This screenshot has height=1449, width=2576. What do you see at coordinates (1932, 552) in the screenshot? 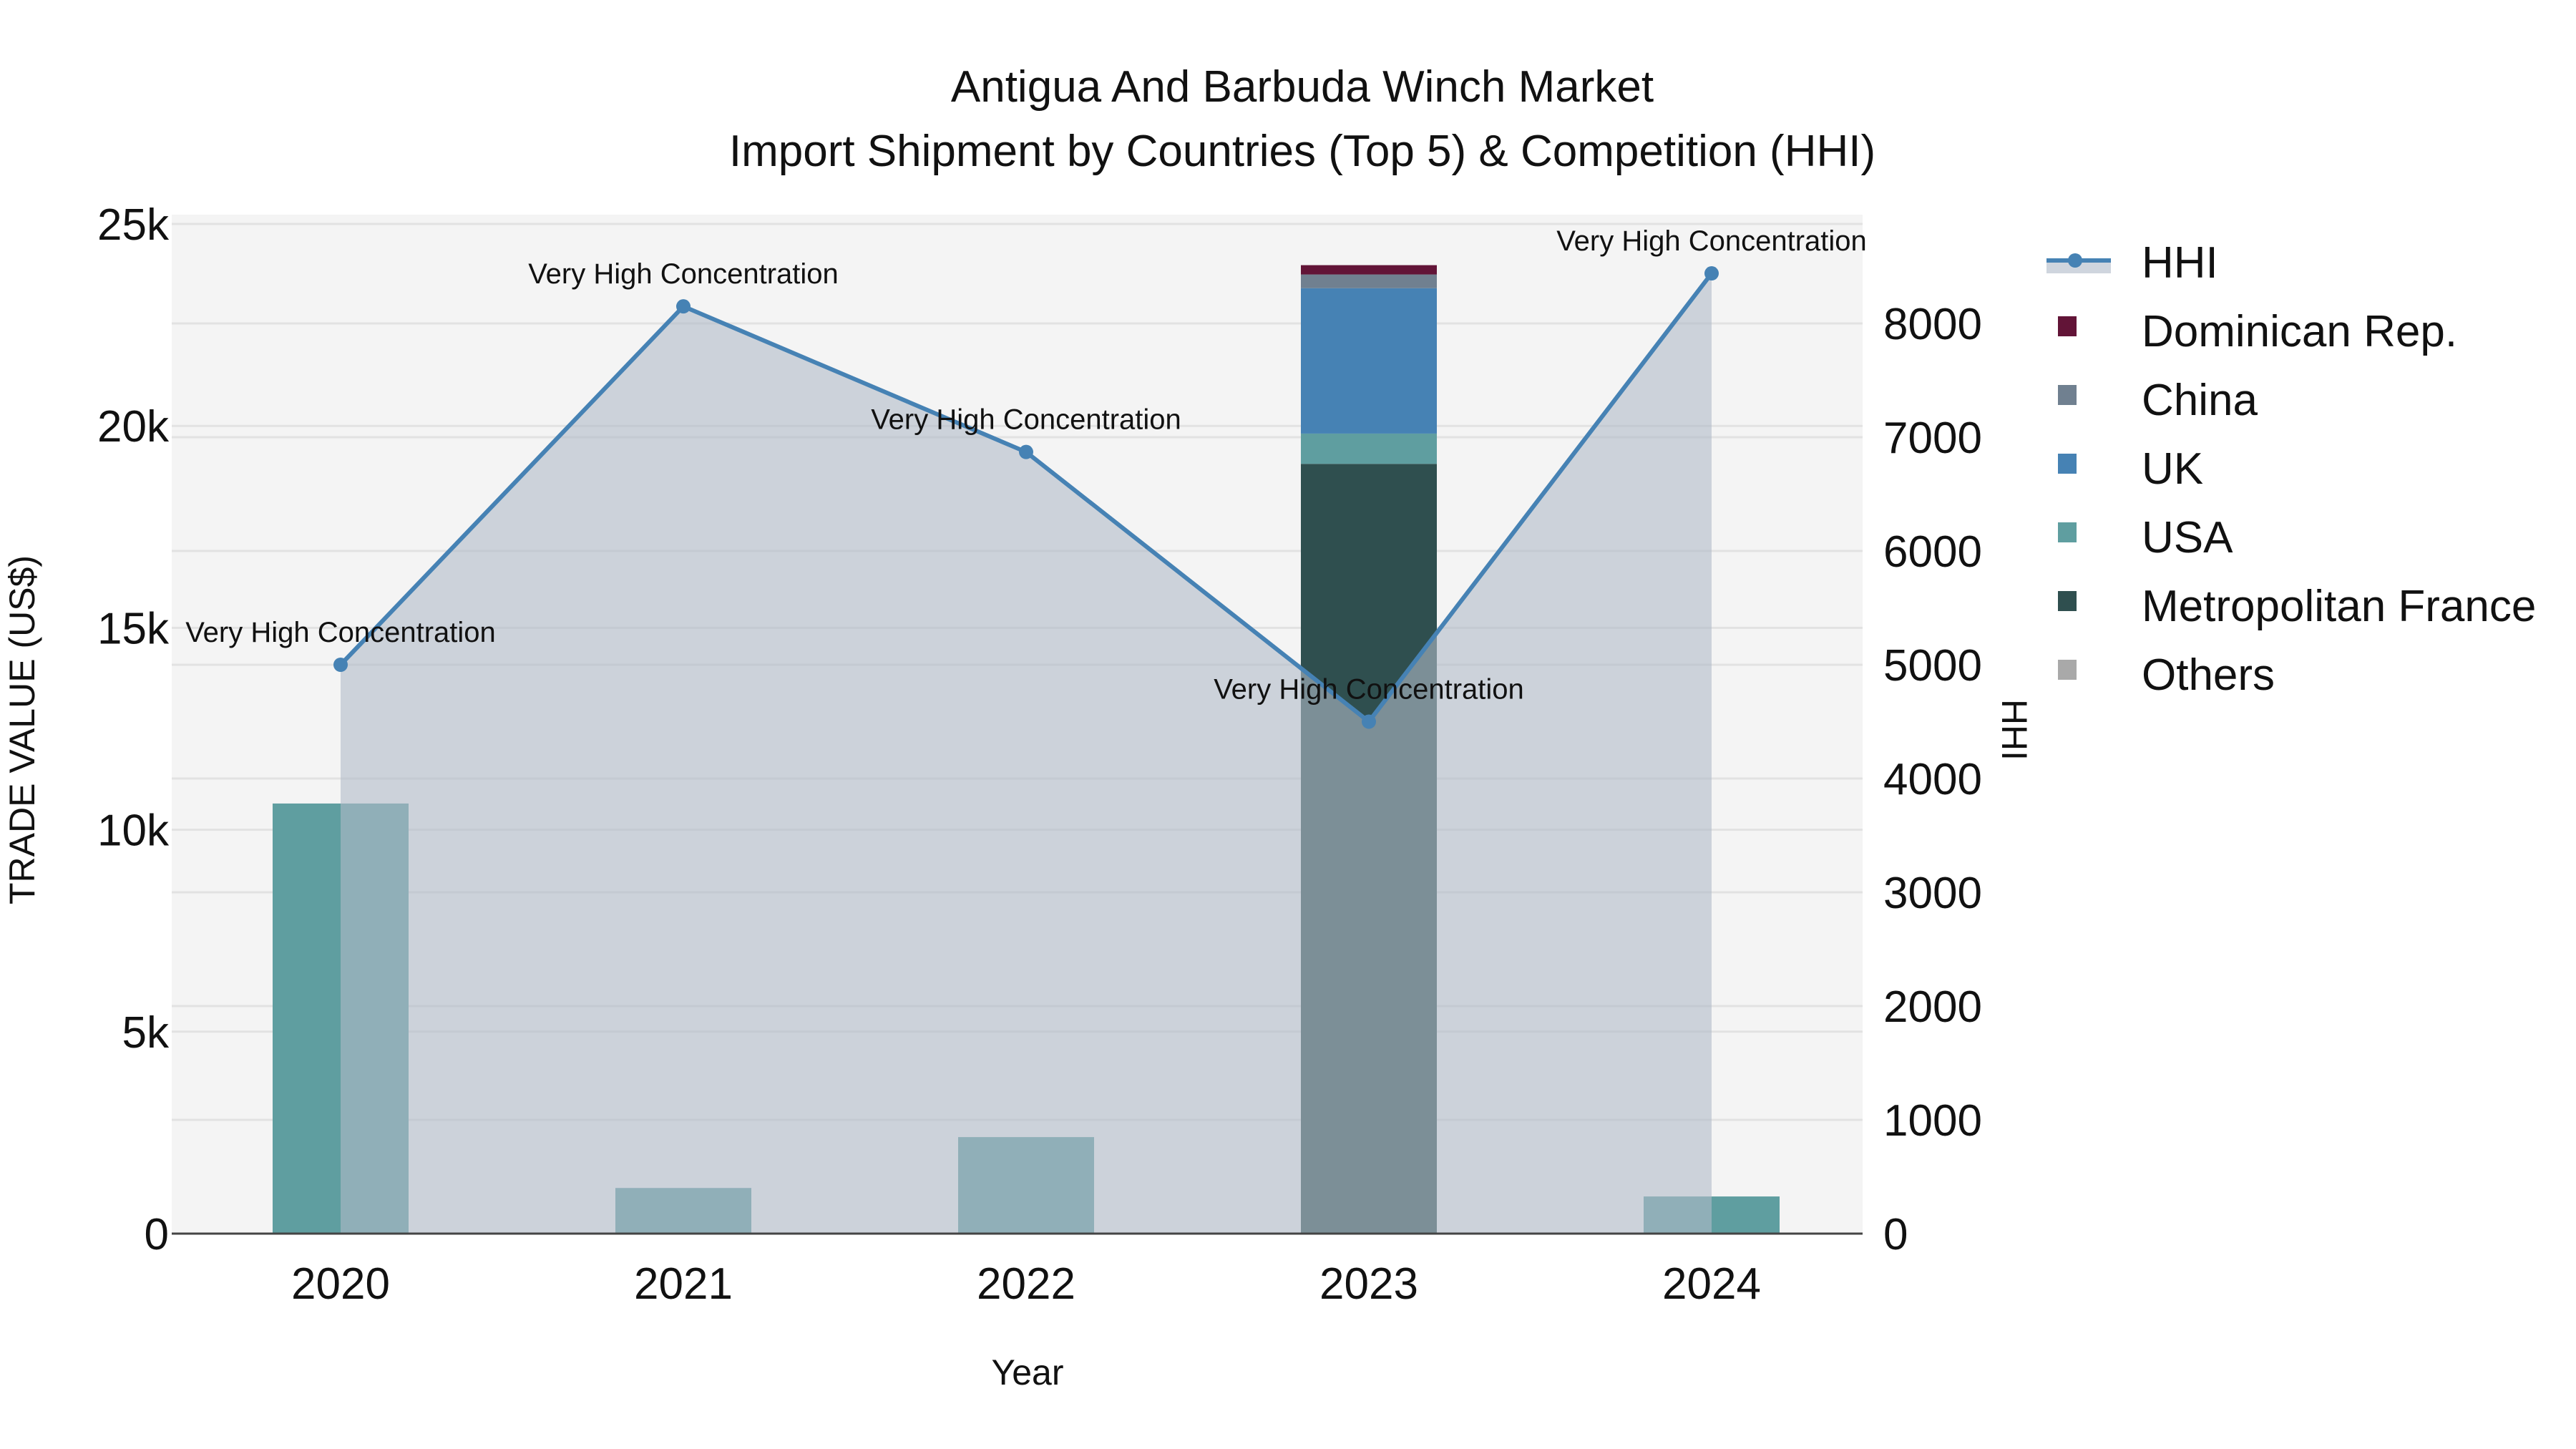
I see `y-right-tick-label: 6000` at bounding box center [1932, 552].